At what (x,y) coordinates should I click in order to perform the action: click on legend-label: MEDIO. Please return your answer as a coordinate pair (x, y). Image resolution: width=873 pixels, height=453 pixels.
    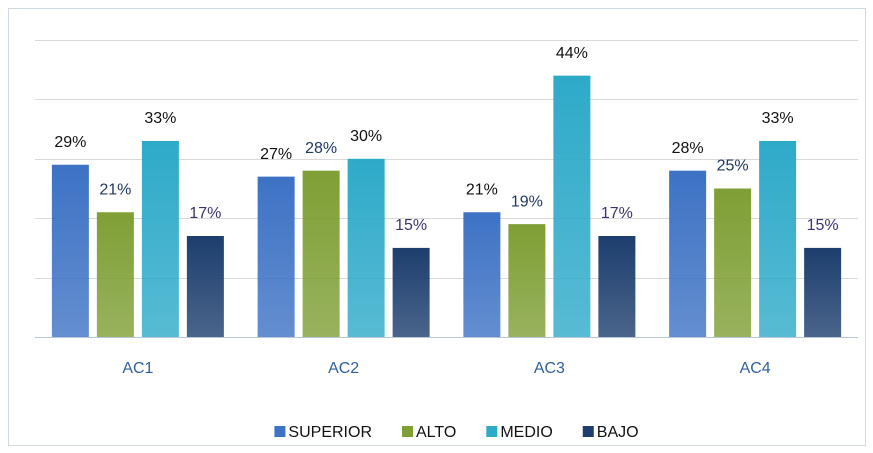
    Looking at the image, I should click on (526, 432).